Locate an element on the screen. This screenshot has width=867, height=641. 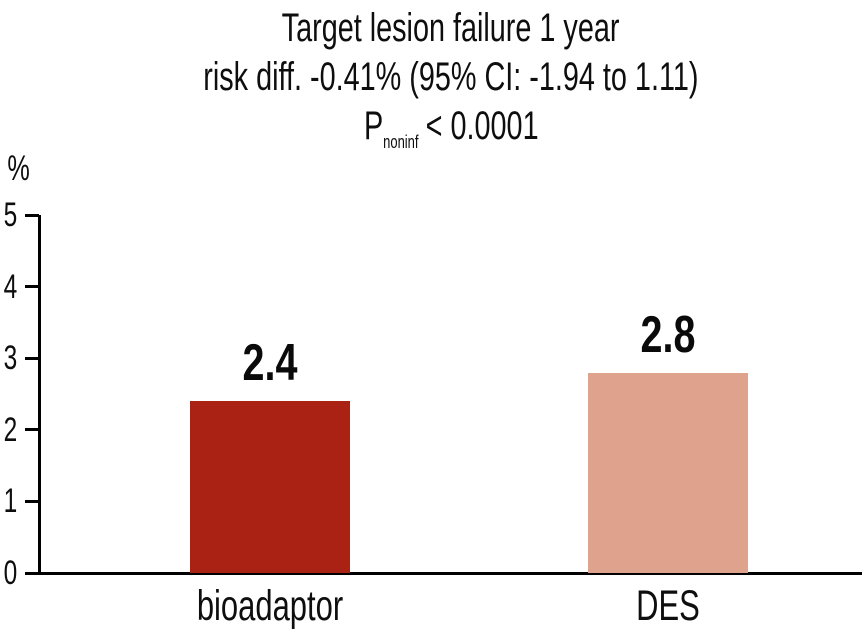
bar-value-label: 2.4 is located at coordinates (270, 363).